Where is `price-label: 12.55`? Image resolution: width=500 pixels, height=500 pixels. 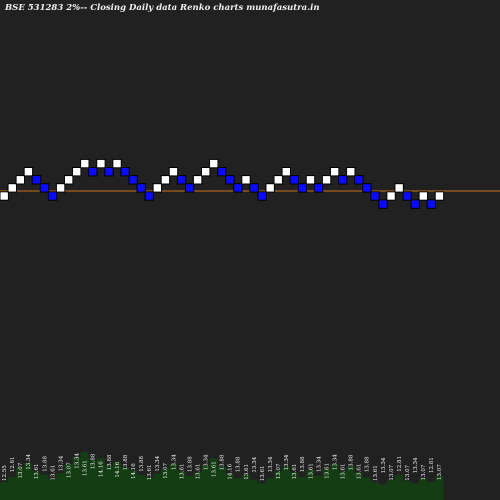 price-label: 12.55 is located at coordinates (5, 473).